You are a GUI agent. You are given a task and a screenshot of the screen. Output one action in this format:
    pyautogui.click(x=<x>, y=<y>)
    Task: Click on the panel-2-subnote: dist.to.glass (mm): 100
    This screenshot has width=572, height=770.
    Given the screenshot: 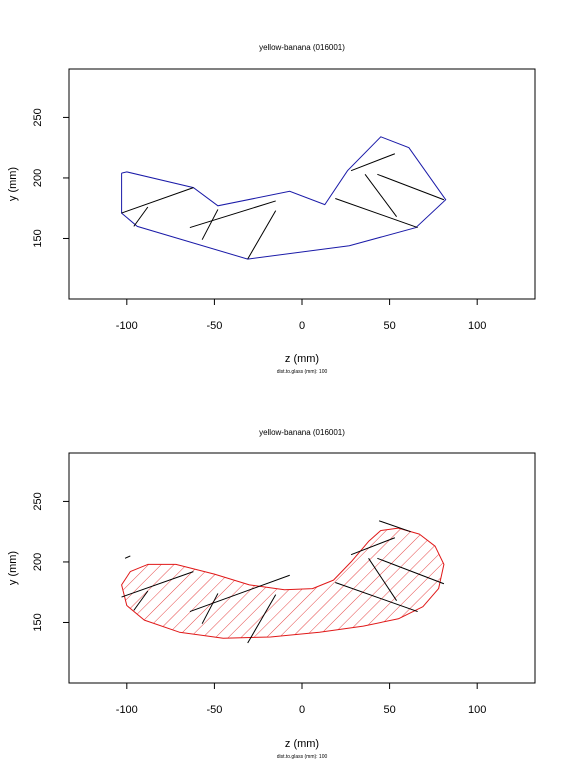 What is the action you would take?
    pyautogui.click(x=302, y=757)
    